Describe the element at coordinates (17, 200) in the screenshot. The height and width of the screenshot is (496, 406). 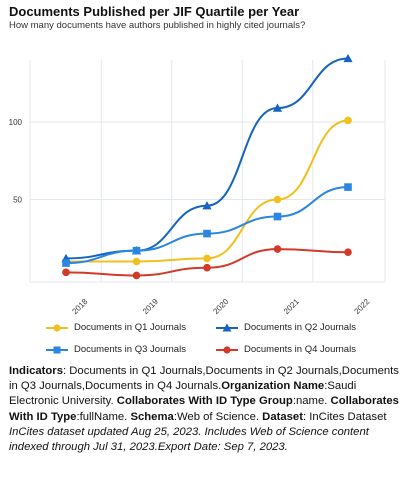
I see `y-tick-label: 50` at that location.